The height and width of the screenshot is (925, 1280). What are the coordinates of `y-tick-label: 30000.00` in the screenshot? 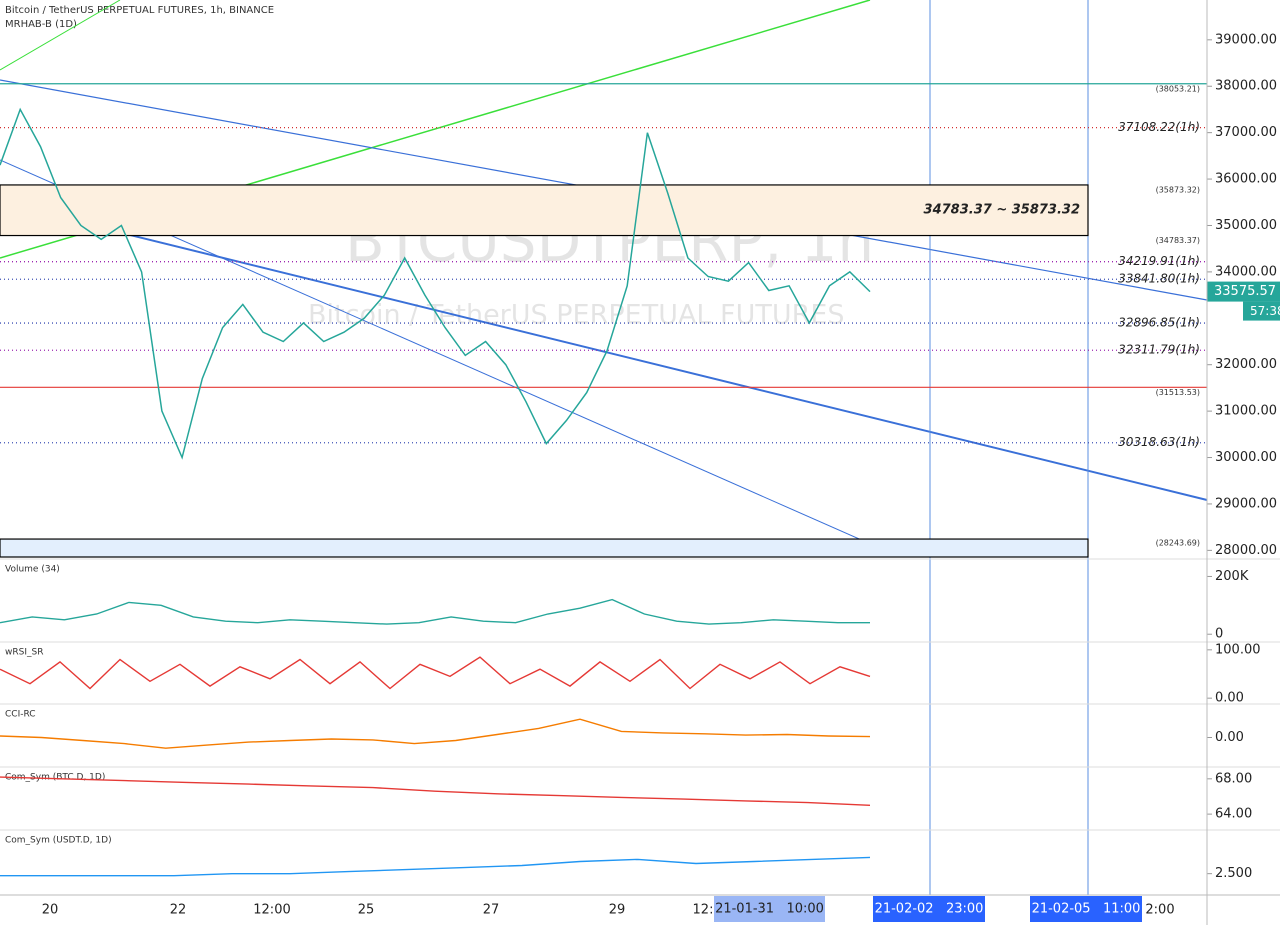 It's located at (1246, 457).